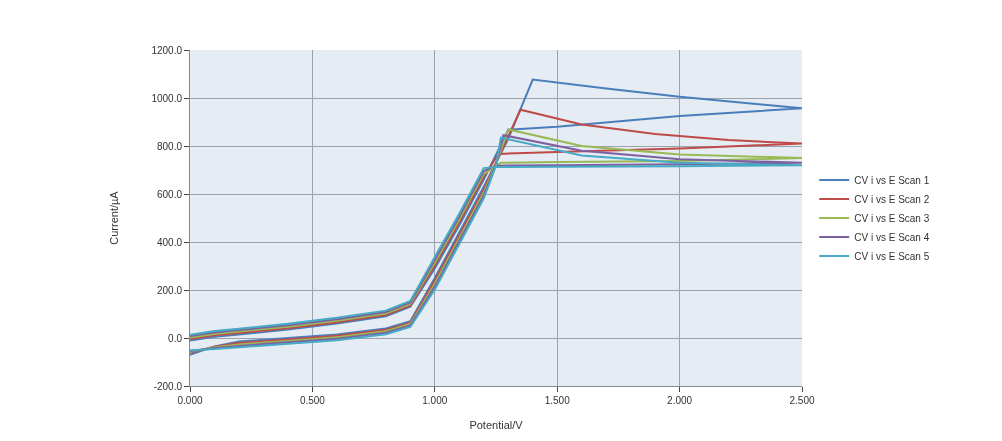  Describe the element at coordinates (892, 199) in the screenshot. I see `legend-label: CV i vs E Scan 2` at that location.